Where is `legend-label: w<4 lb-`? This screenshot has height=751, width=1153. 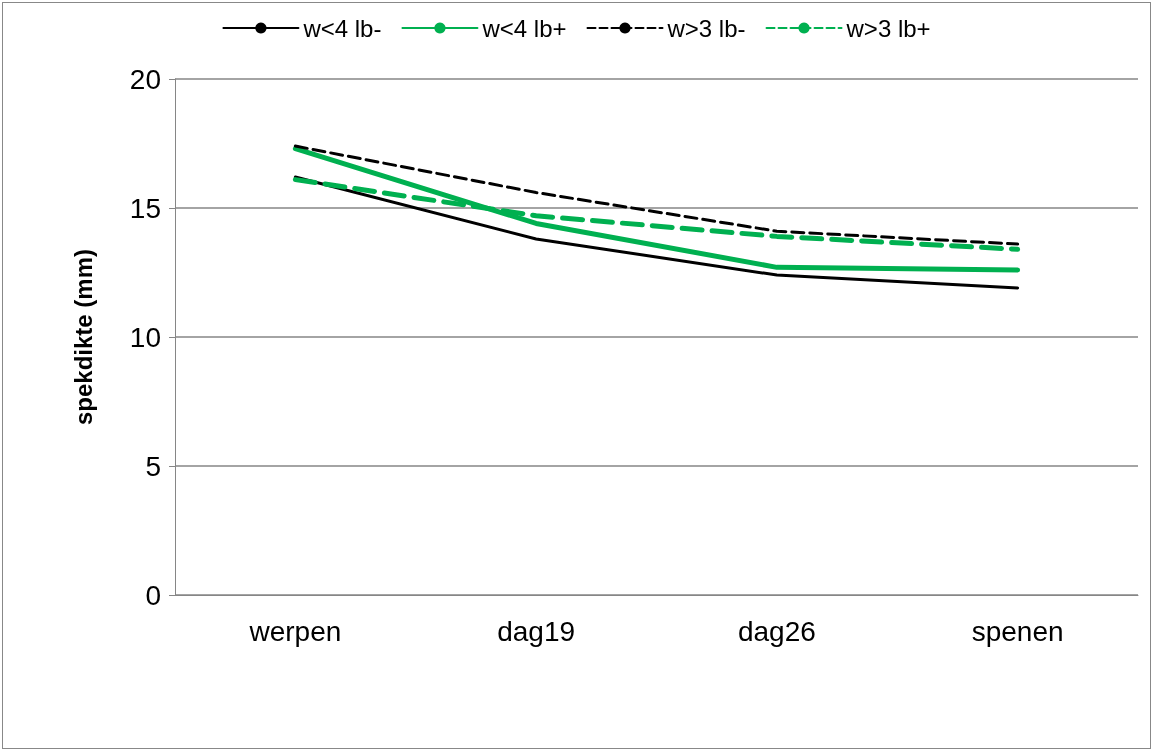
legend-label: w<4 lb- is located at coordinates (342, 28).